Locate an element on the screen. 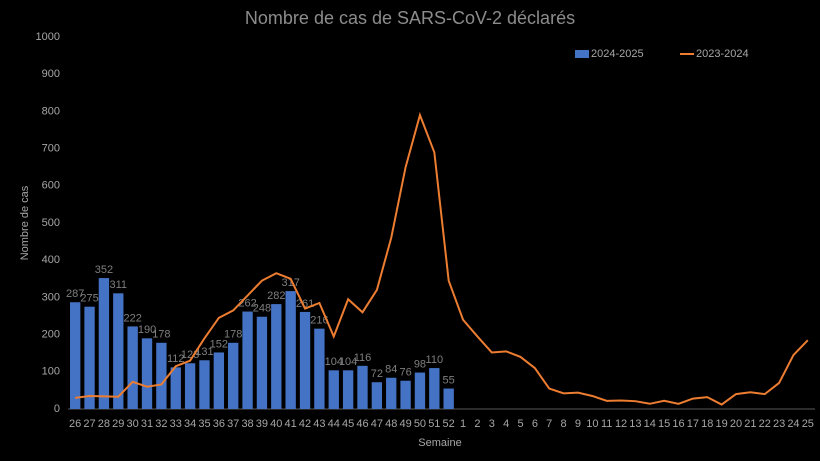 This screenshot has height=461, width=820. x-tick-label: 42 is located at coordinates (305, 424).